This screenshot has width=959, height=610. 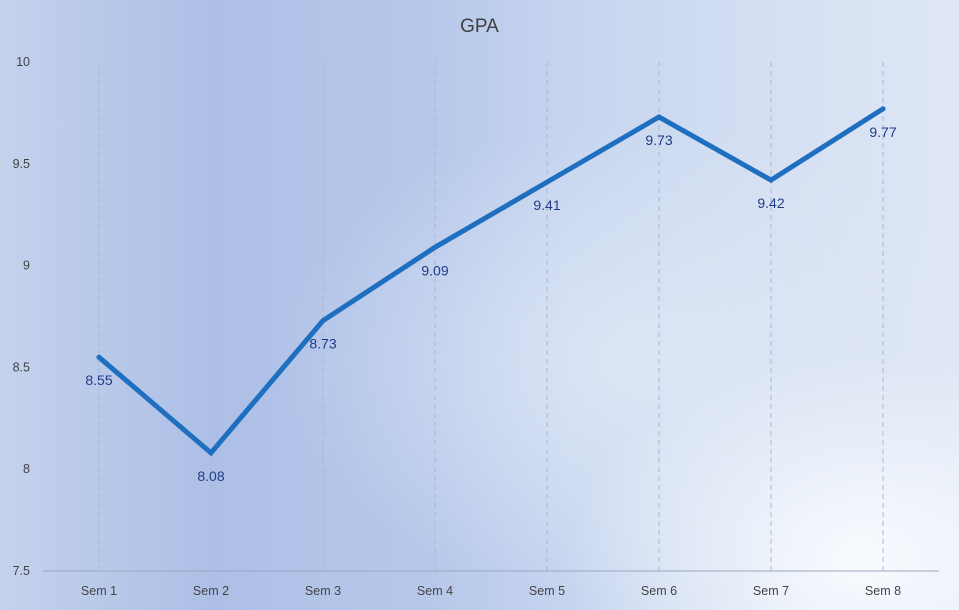 I want to click on y-tick-label: 8.5, so click(x=21, y=367).